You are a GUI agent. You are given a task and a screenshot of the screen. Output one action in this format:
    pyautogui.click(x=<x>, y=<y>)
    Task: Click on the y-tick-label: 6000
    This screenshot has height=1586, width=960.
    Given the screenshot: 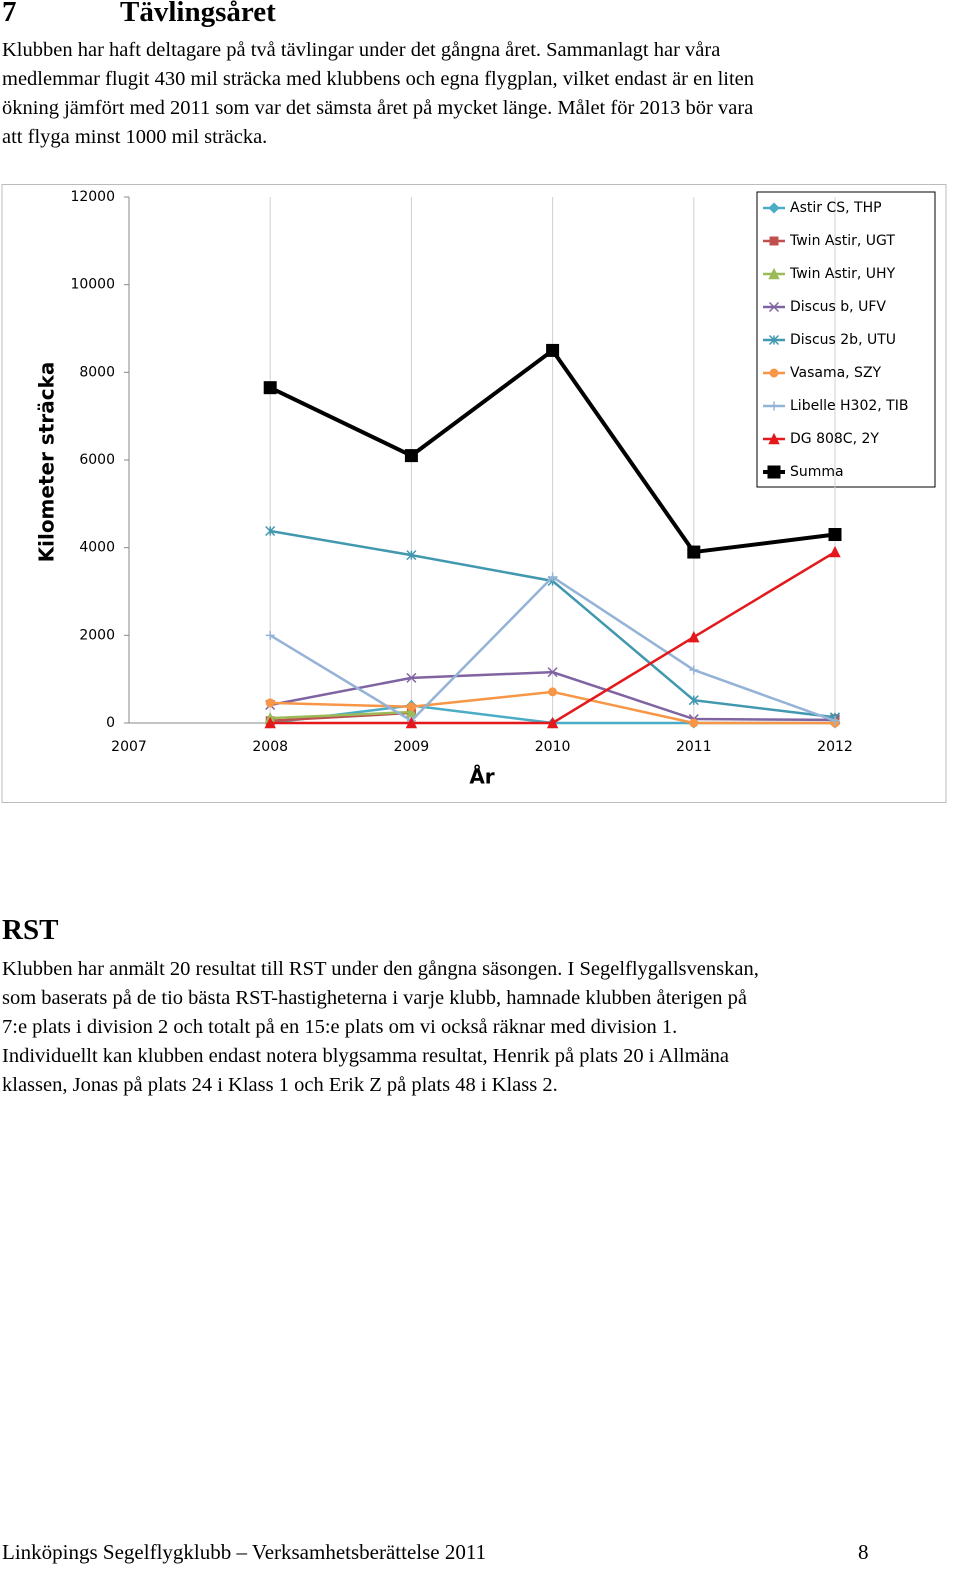 What is the action you would take?
    pyautogui.click(x=97, y=460)
    